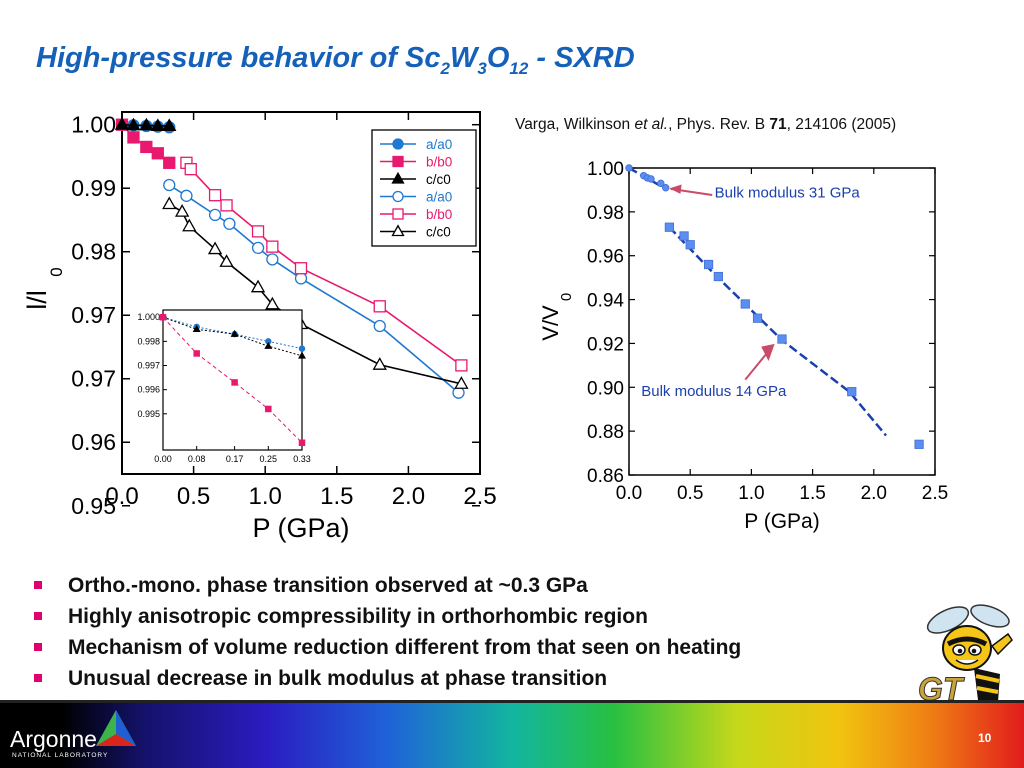 The width and height of the screenshot is (1024, 768). Describe the element at coordinates (788, 193) in the screenshot. I see `annotation-bulk-modulus-31: Bulk modulus 31 GPa` at that location.